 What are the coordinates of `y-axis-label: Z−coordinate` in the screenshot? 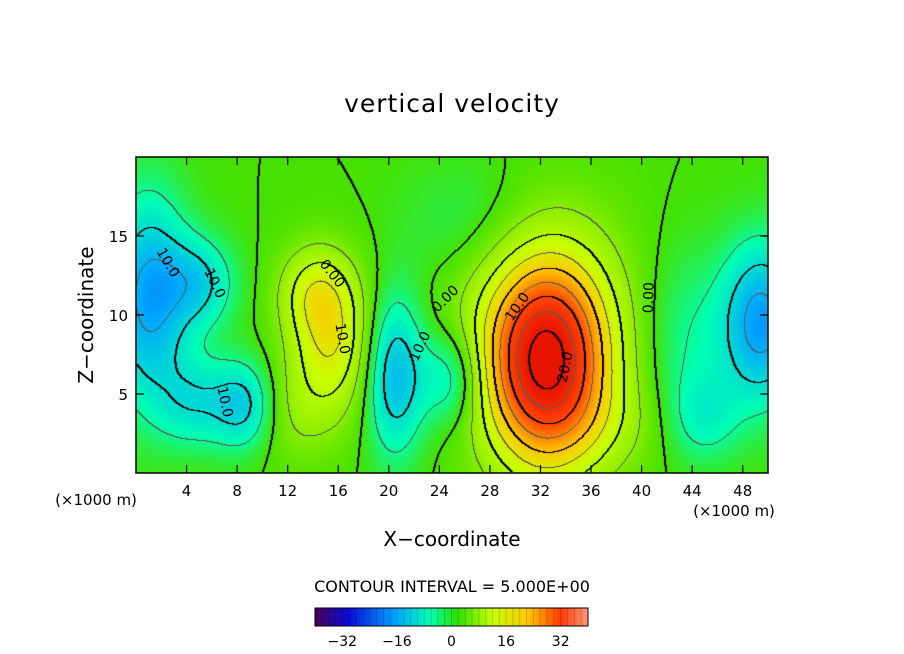 It's located at (86, 314).